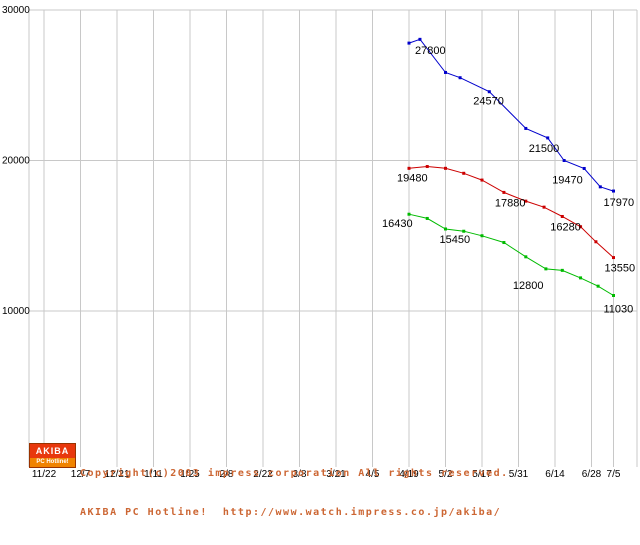 This screenshot has height=545, width=640. What do you see at coordinates (592, 474) in the screenshot?
I see `x-axis-tick-label: 6/28` at bounding box center [592, 474].